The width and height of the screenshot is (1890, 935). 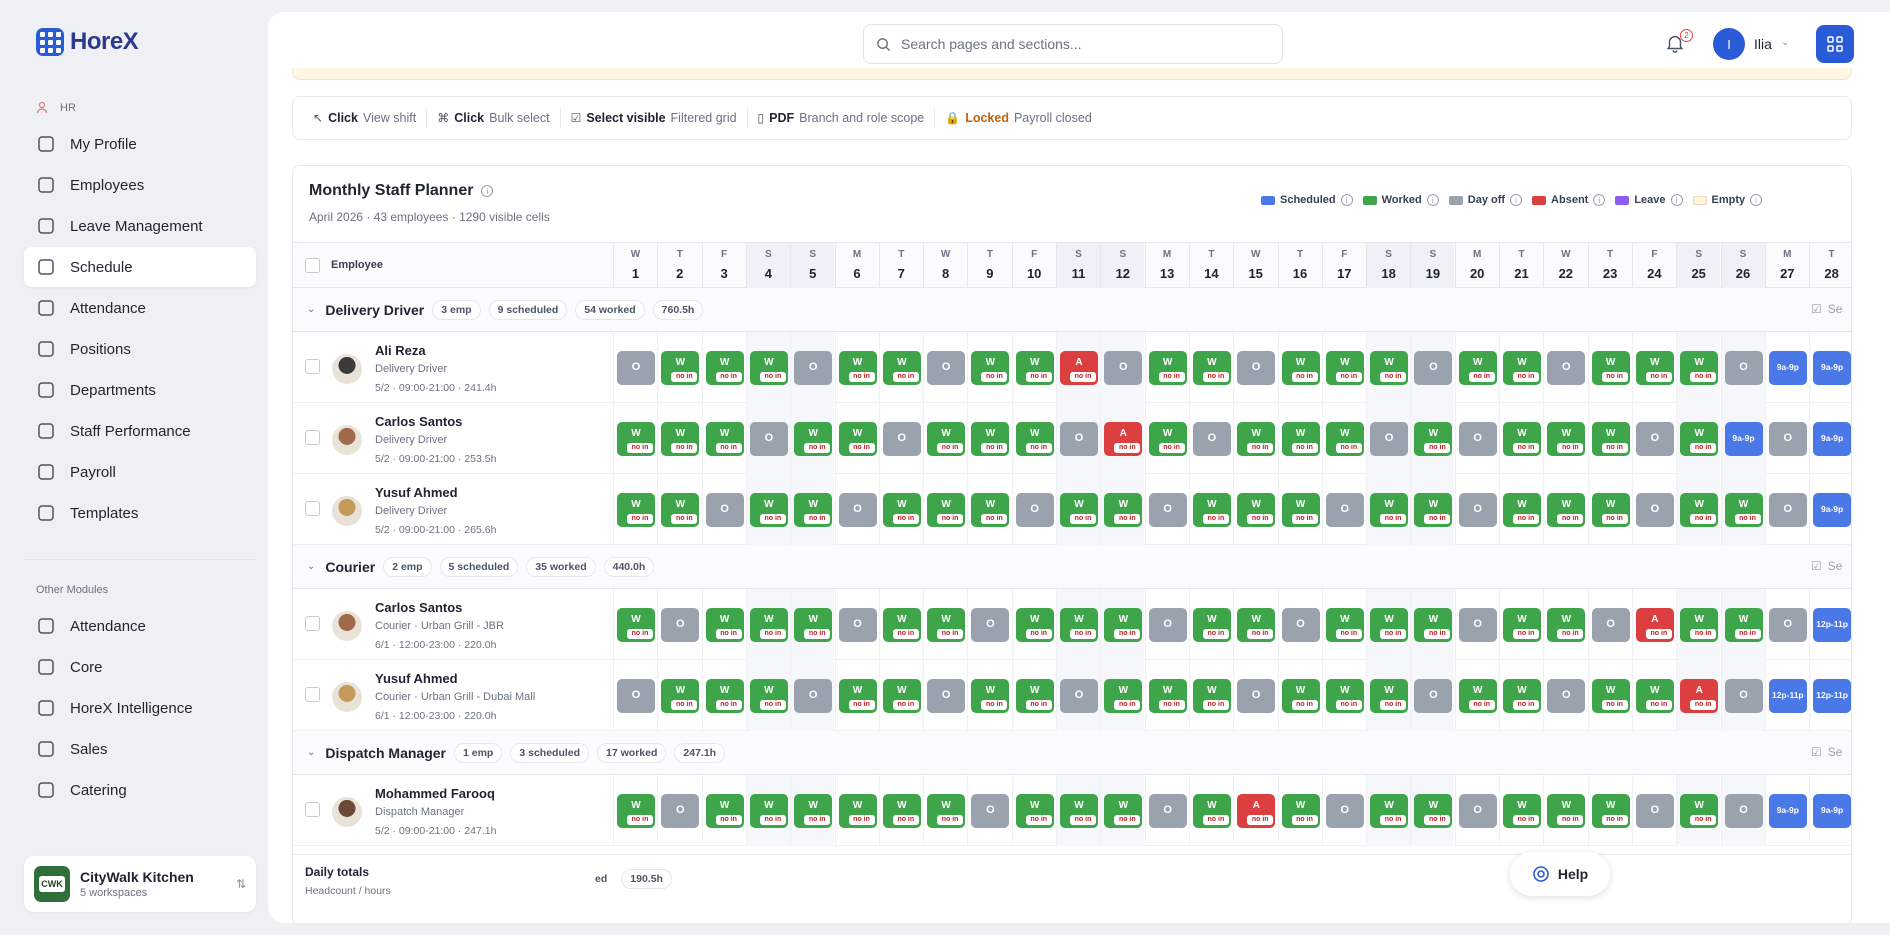 I want to click on toolbar-hint-4: 🔒 Locked Payroll closed, so click(x=1018, y=118).